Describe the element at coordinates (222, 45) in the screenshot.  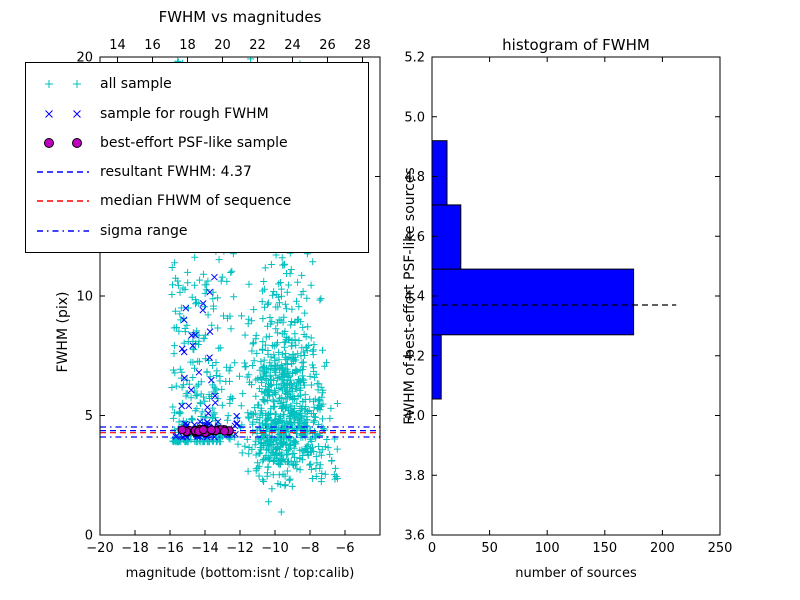
I see `left-top-xtick-label: 20` at that location.